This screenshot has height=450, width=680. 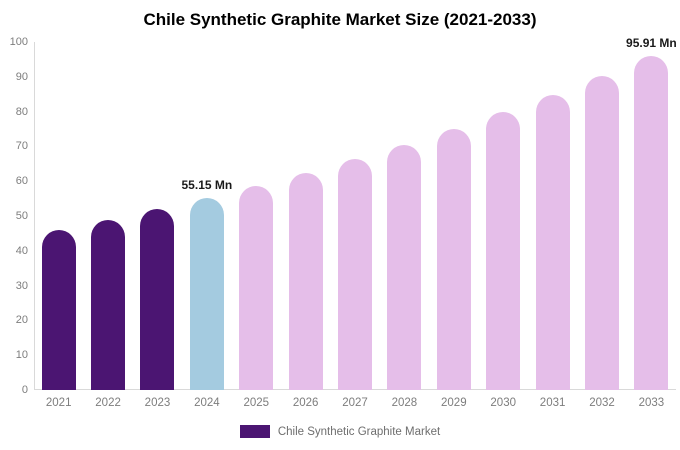 I want to click on bar-2027, so click(x=355, y=274).